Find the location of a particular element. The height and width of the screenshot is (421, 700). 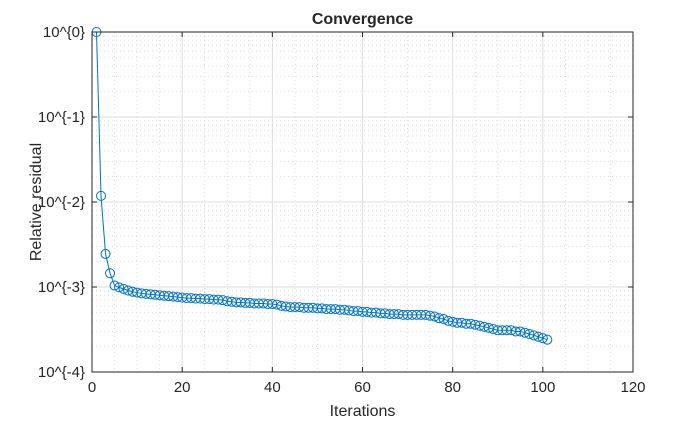

y-axis-label: Relative residual is located at coordinates (36, 202).